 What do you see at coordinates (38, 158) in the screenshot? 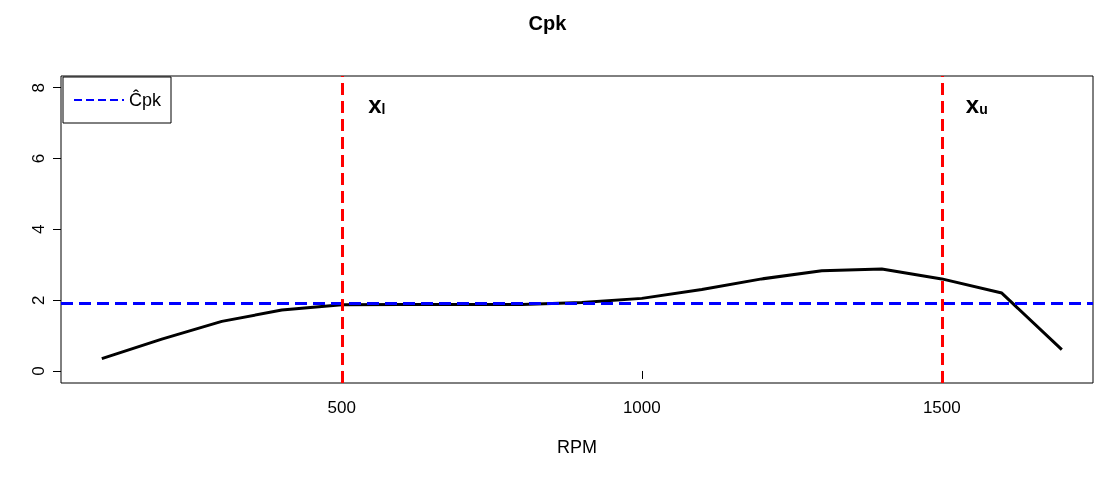
I see `y-tick-label: 6` at bounding box center [38, 158].